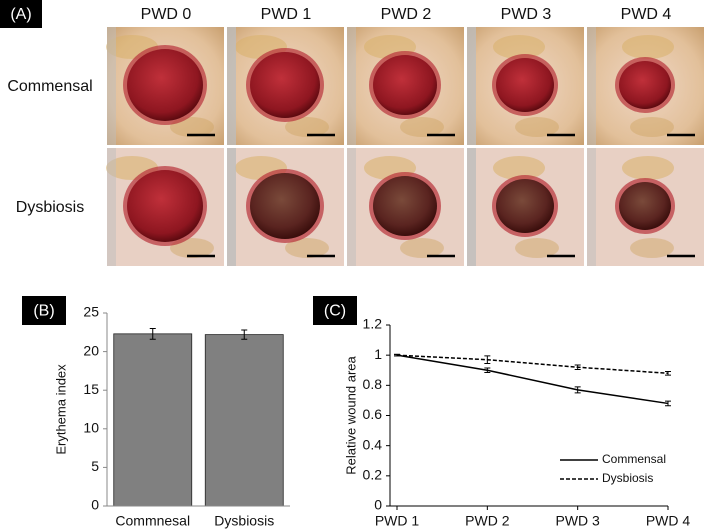 The image size is (709, 532). I want to click on legend-label: Commensal, so click(634, 459).